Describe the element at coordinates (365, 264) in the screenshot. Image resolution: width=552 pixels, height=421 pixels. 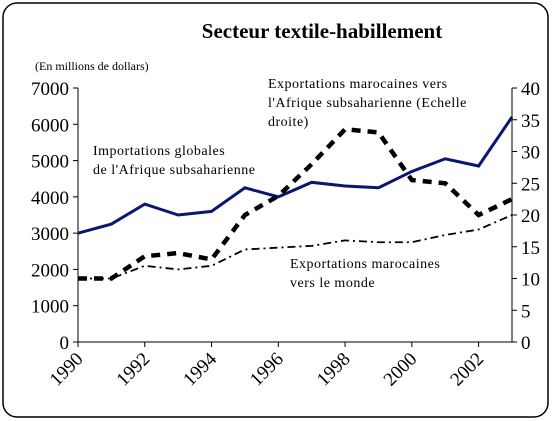
I see `annotation: Exportations marocaines` at that location.